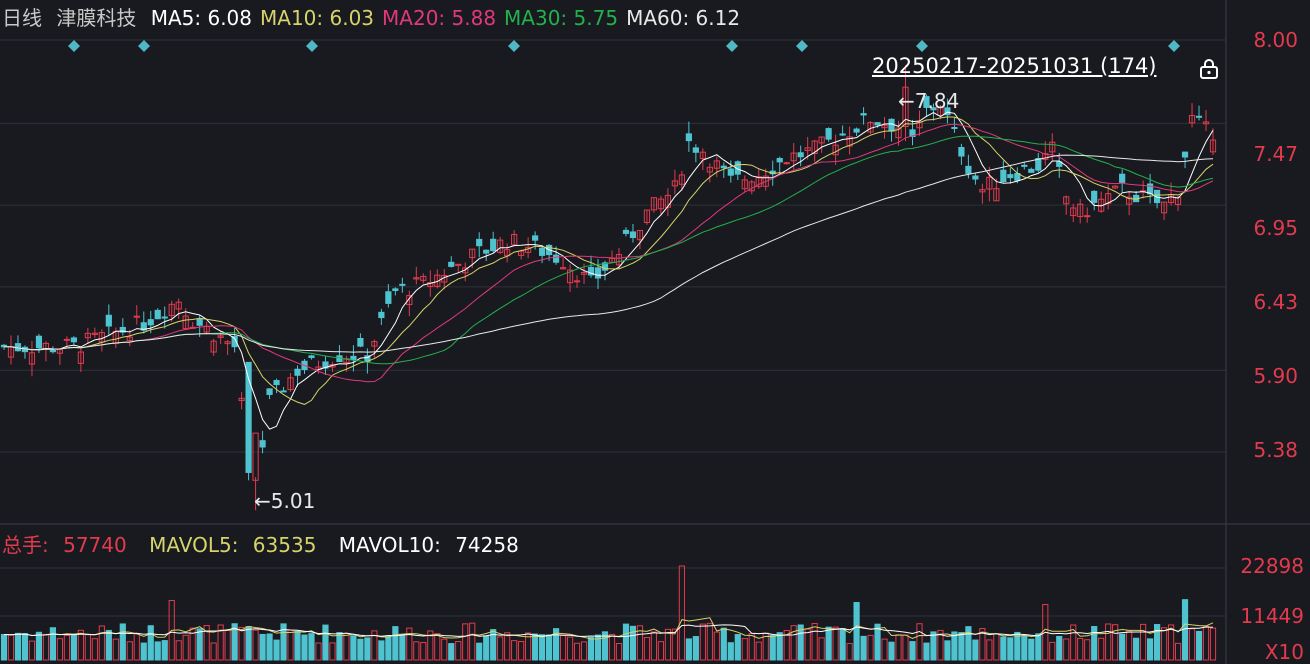 This screenshot has height=664, width=1310. I want to click on mavol10-line, so click(608, 631).